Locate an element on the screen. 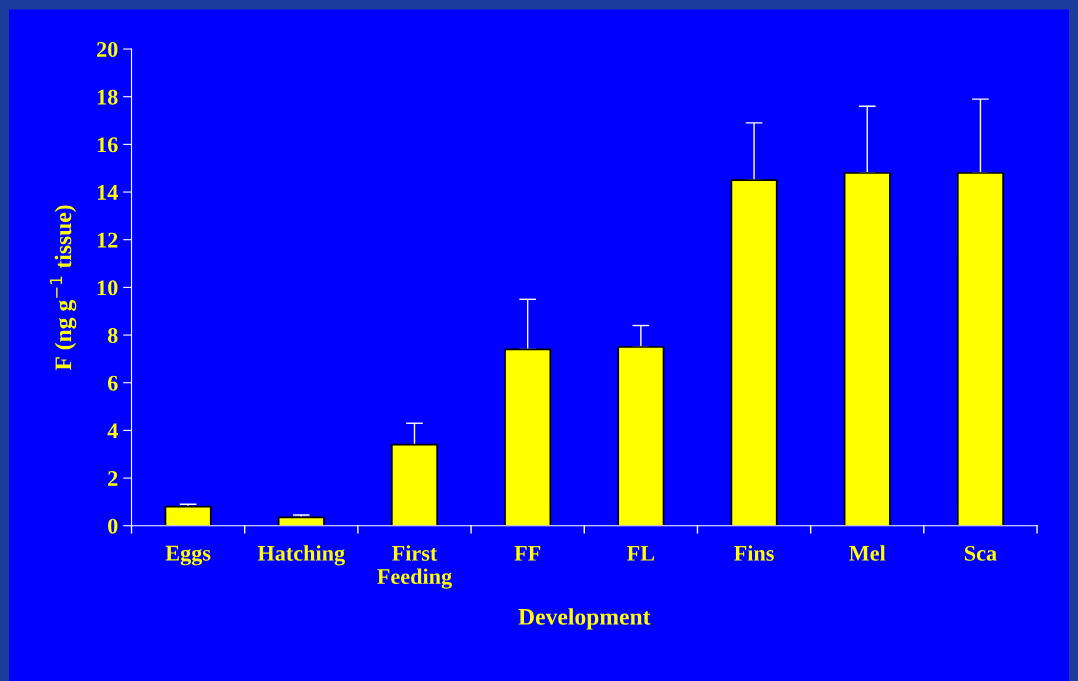 This screenshot has height=681, width=1078. y-tick-label: 6 is located at coordinates (112, 383).